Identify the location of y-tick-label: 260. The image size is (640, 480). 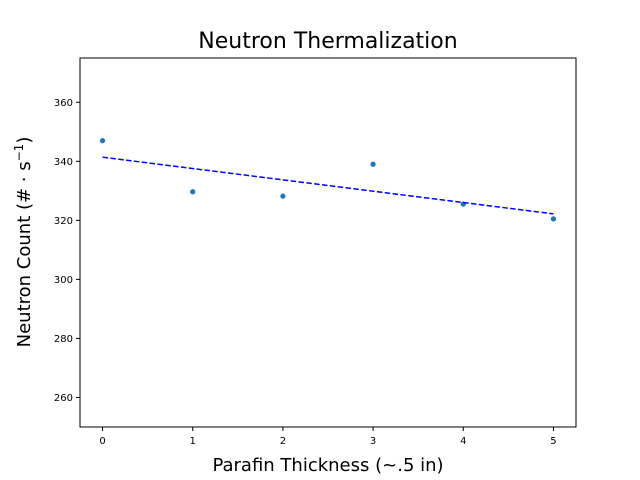
(63, 398).